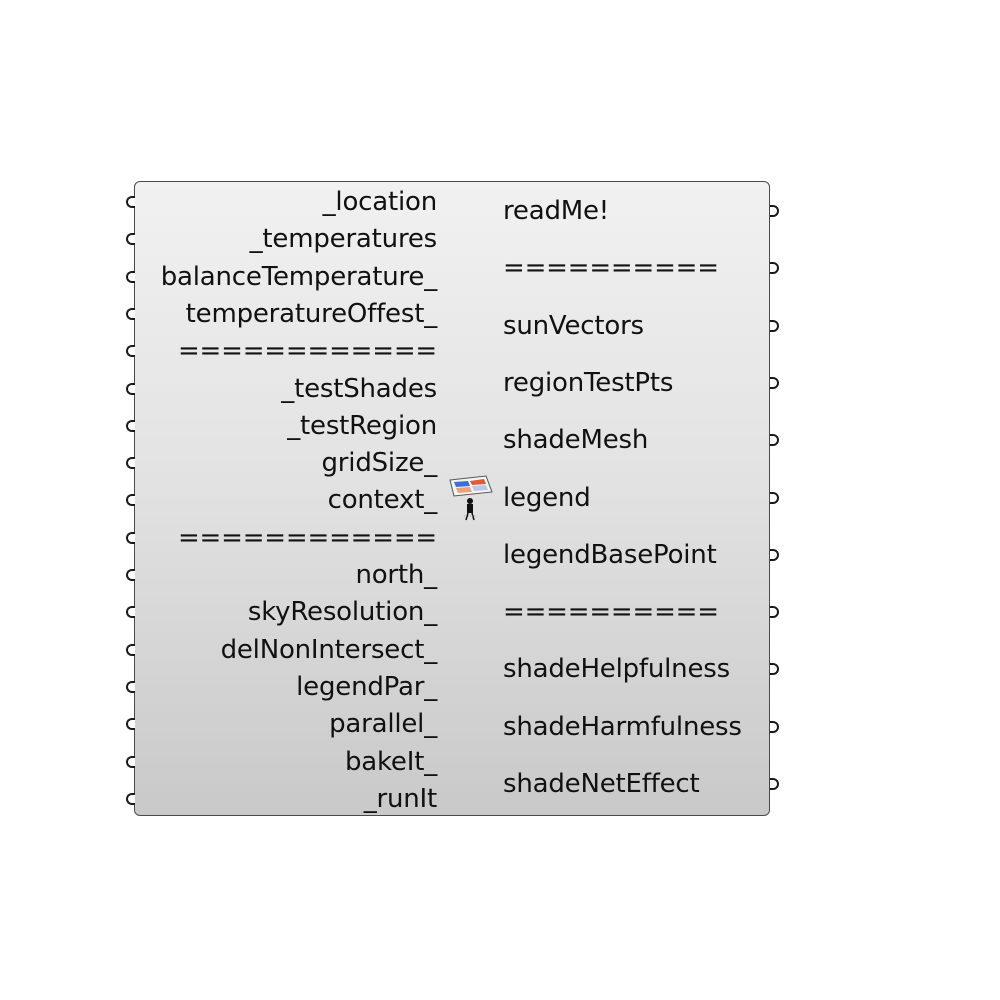  Describe the element at coordinates (601, 784) in the screenshot. I see `output-param-label: shadeNetEffect` at that location.